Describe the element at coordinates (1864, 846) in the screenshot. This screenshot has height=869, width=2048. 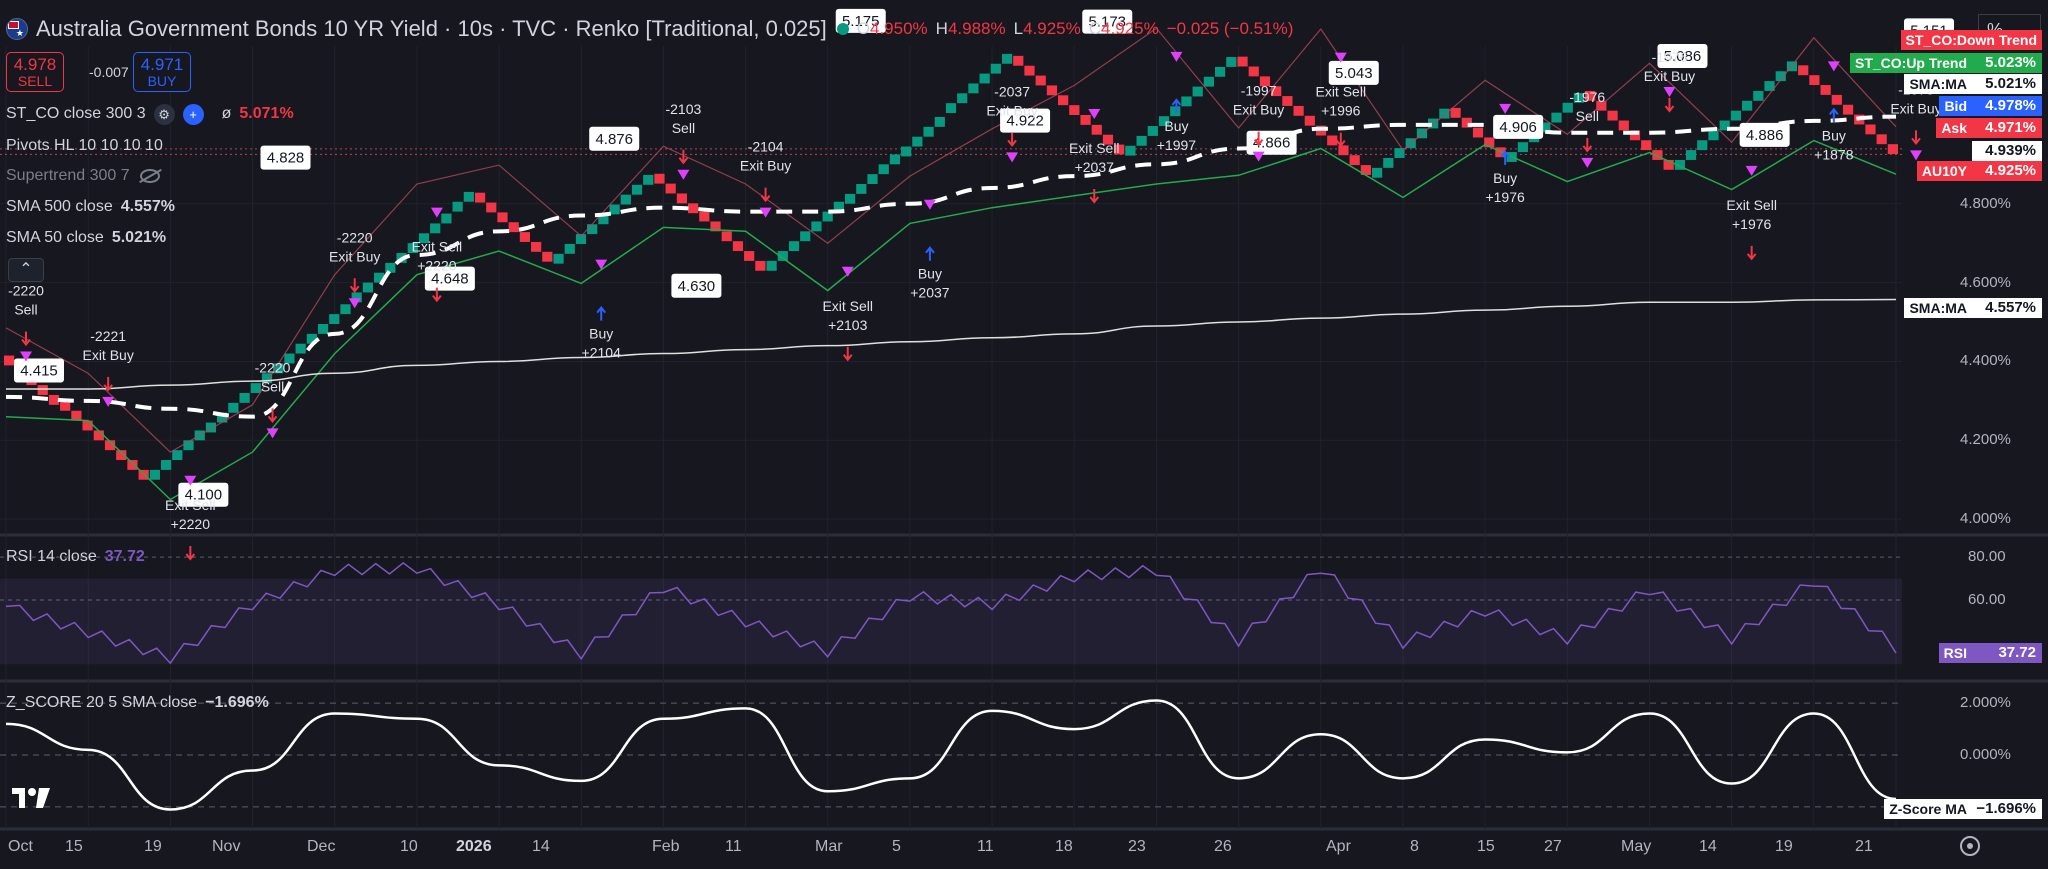
I see `time-axis-label: 21` at that location.